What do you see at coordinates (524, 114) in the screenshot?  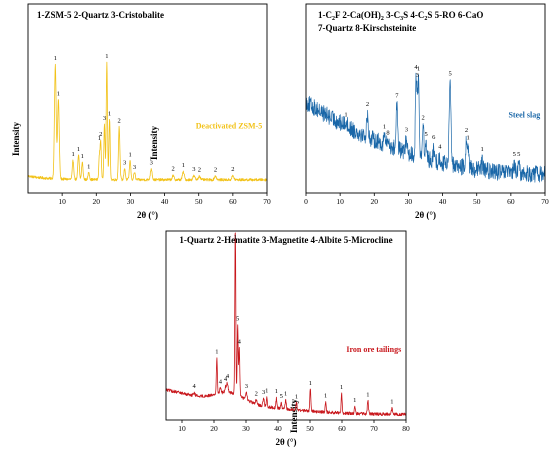 I see `series-label: Steel slag` at bounding box center [524, 114].